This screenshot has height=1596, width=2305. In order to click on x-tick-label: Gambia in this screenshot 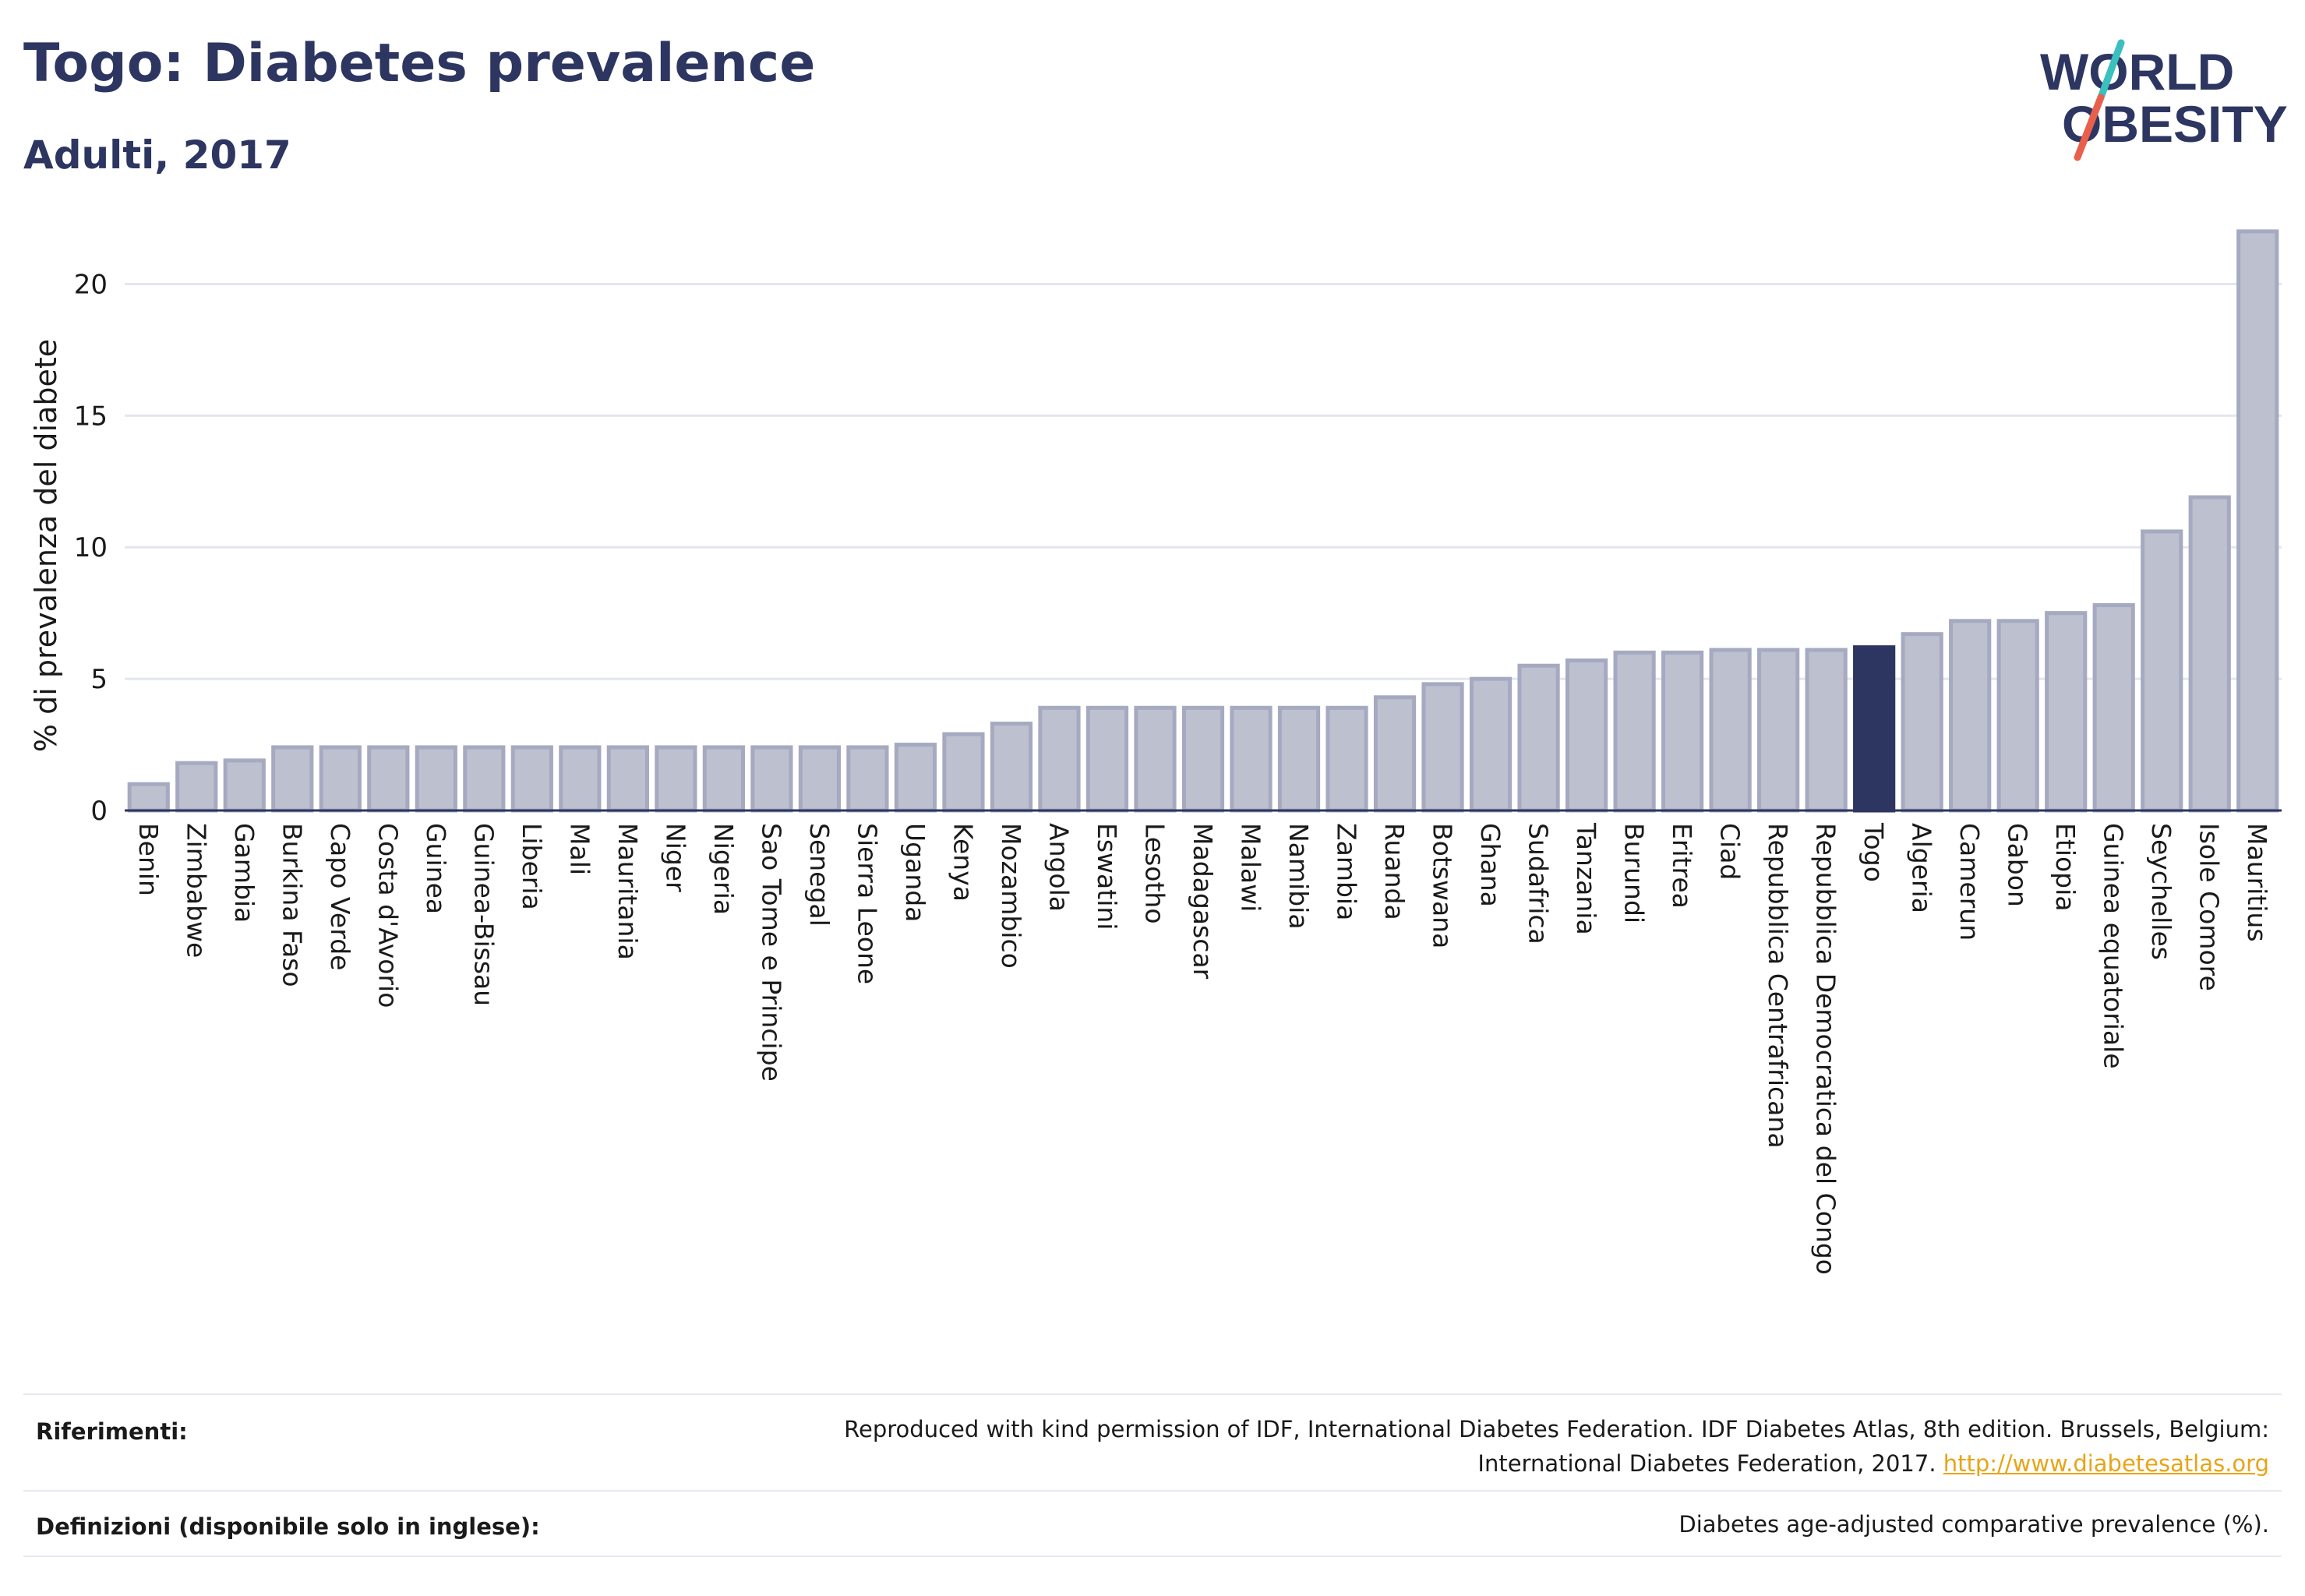, I will do `click(244, 873)`.